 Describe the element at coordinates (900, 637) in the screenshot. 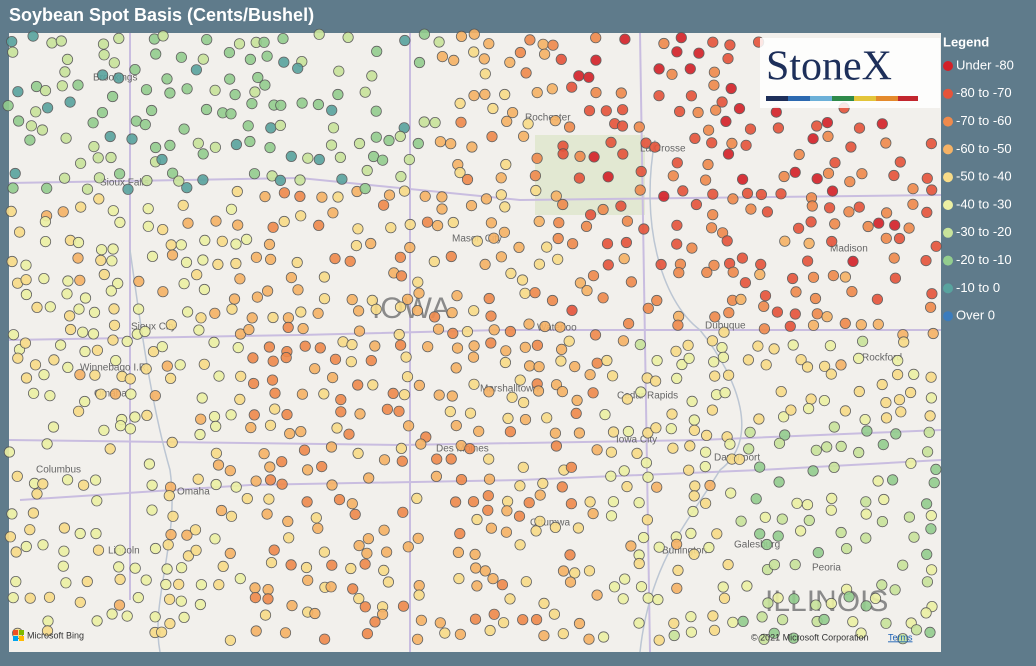

I see `terms-link: Terms` at that location.